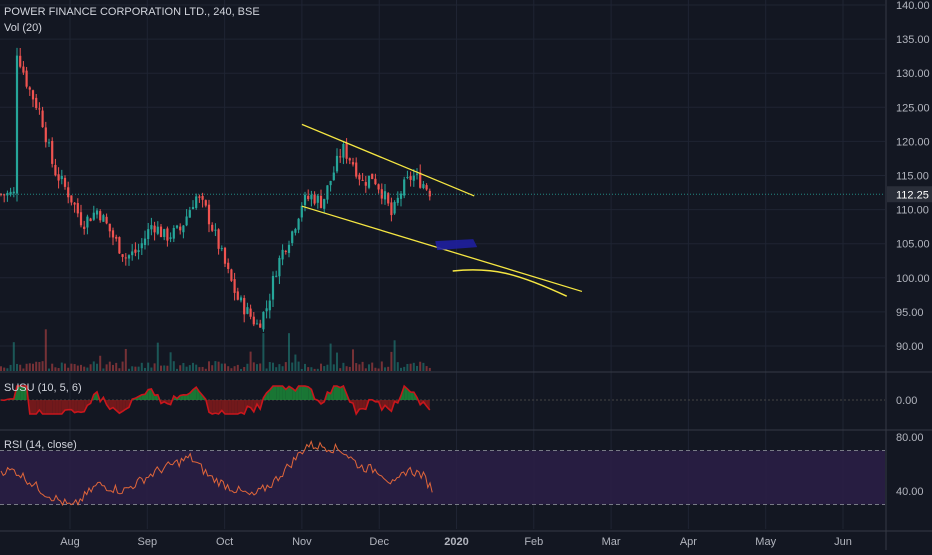  Describe the element at coordinates (906, 401) in the screenshot. I see `susu-tick-label: 0.00` at that location.